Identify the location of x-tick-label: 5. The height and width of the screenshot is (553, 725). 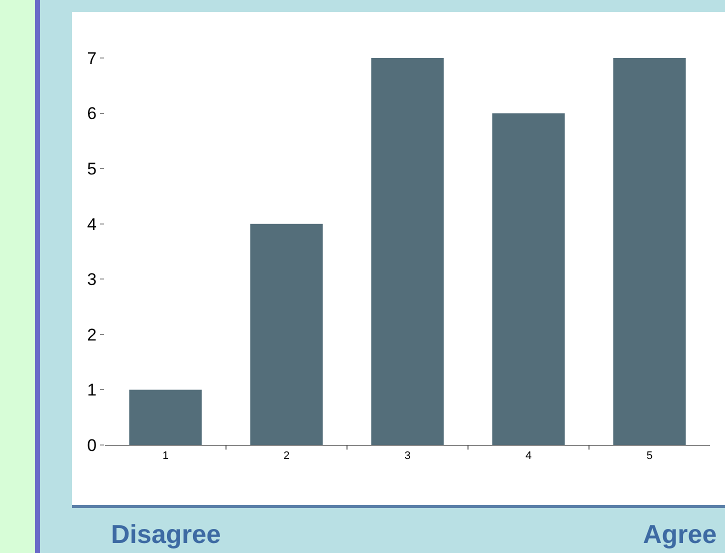
(649, 456).